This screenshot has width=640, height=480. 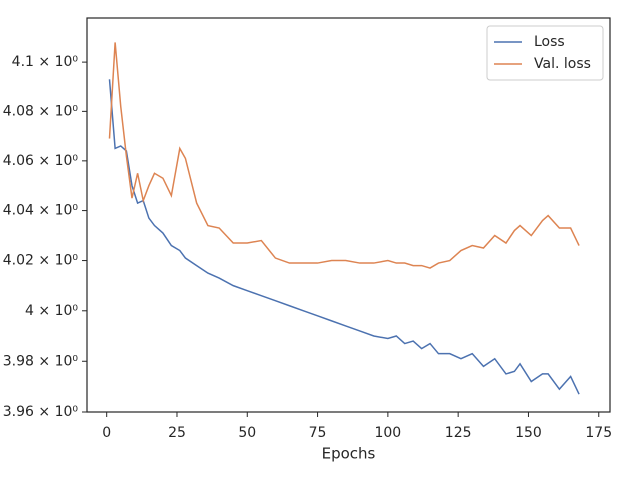 I want to click on x-tick-label: 175, so click(x=598, y=433).